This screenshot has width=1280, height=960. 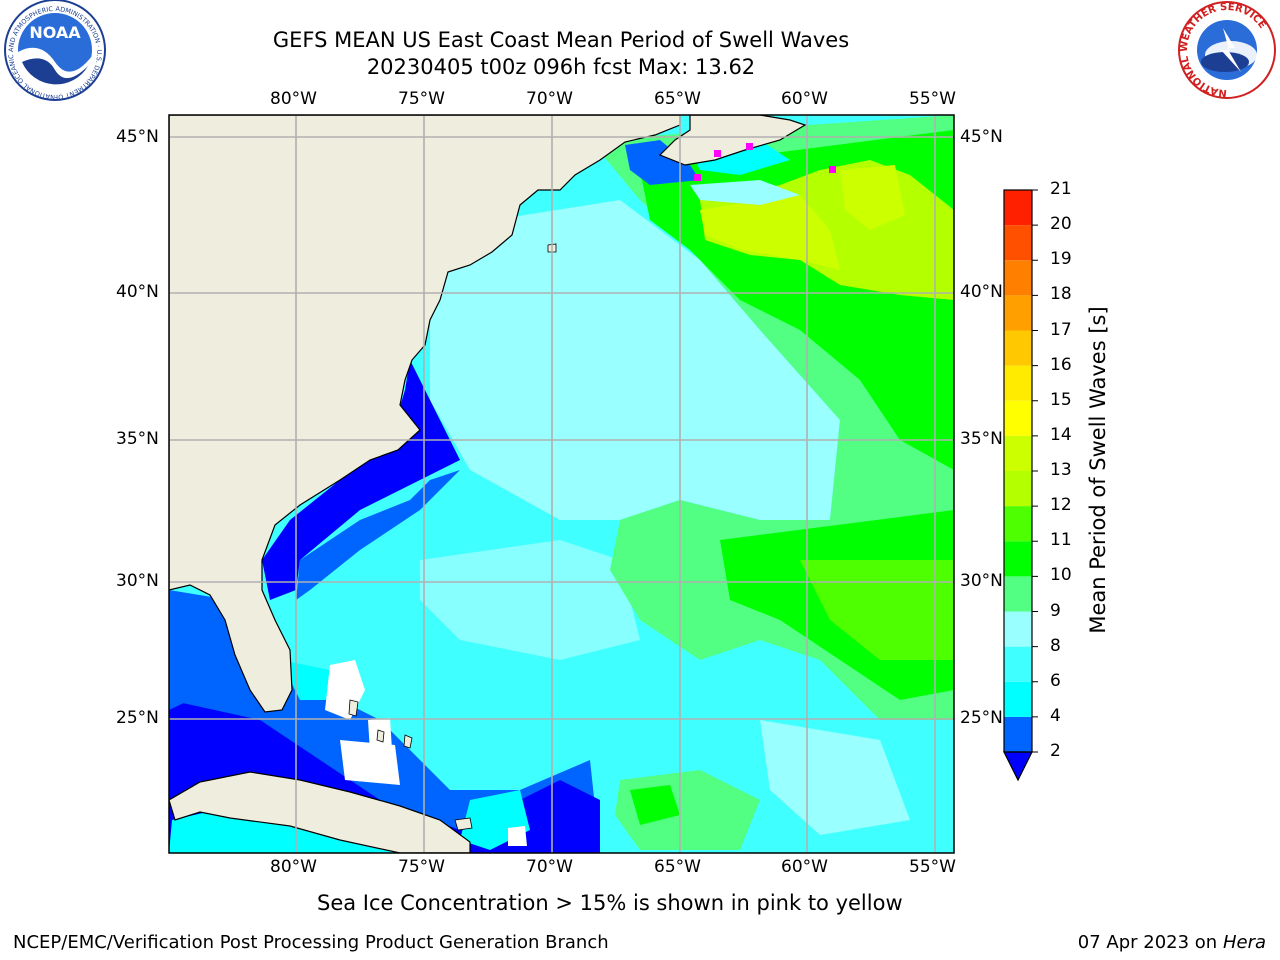 I want to click on noaa-logo-text: NOAA, so click(x=55, y=32).